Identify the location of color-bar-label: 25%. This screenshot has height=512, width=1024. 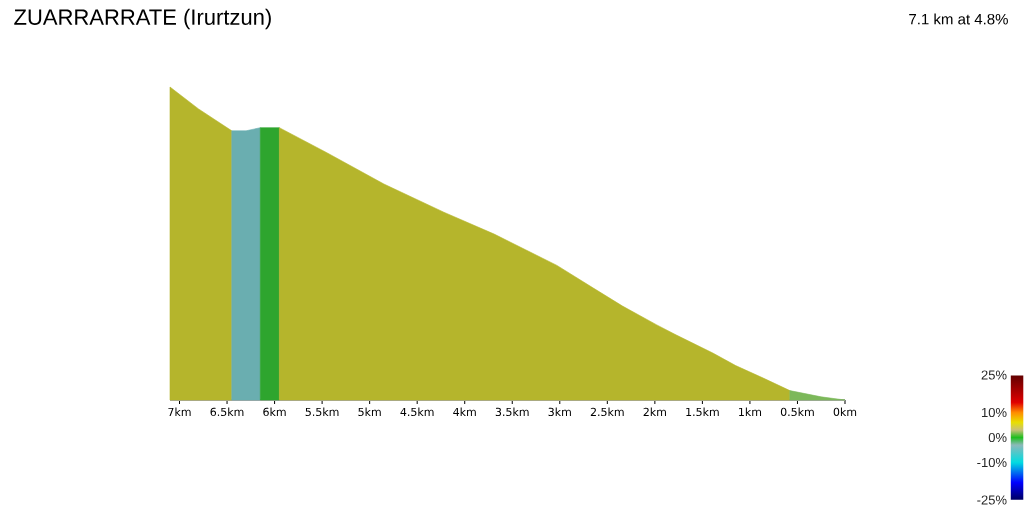
(994, 375).